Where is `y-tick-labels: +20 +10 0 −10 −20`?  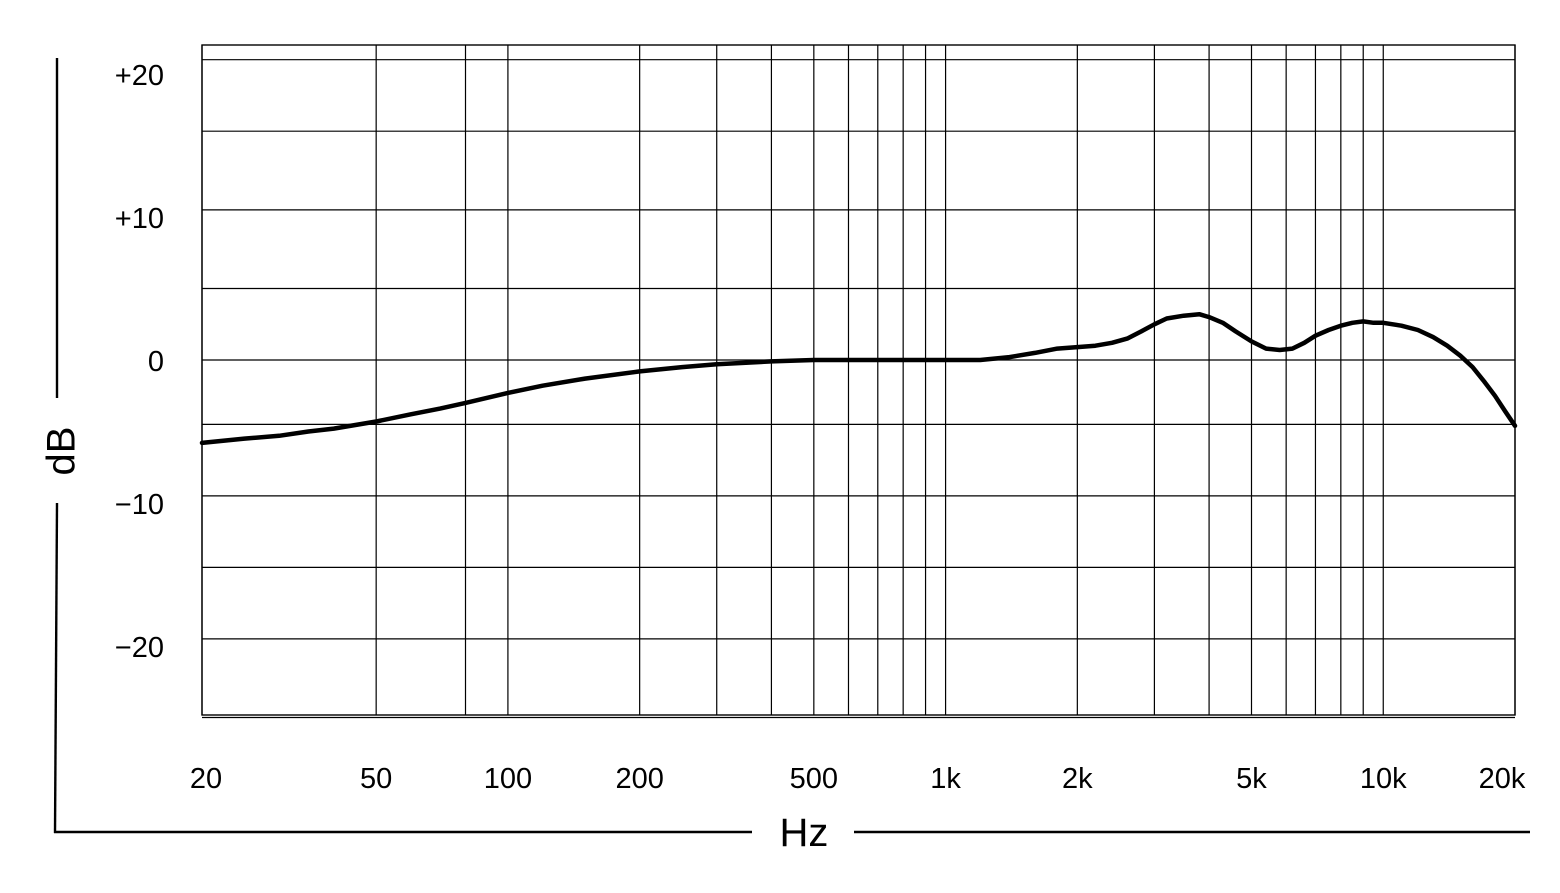 y-tick-labels: +20 +10 0 −10 −20 is located at coordinates (139, 362).